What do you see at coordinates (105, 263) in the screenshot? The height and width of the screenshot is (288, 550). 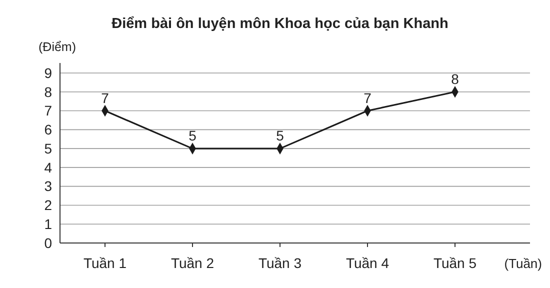 I see `x-tick-label: Tuần 1` at bounding box center [105, 263].